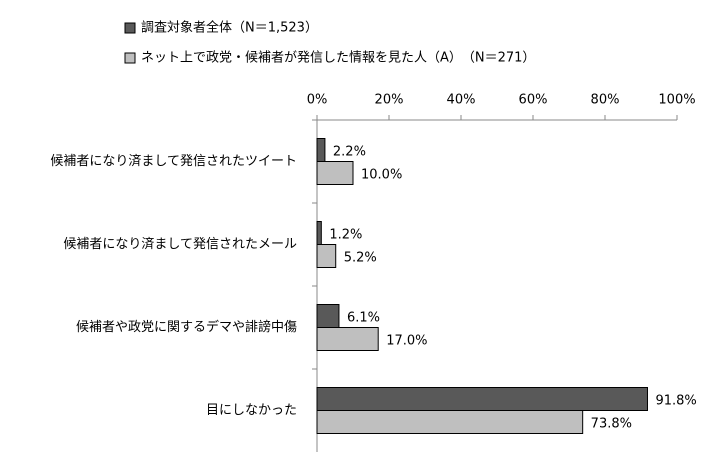 The height and width of the screenshot is (473, 720). Describe the element at coordinates (186, 327) in the screenshot. I see `y-tick-label: 候補者や政党に関するデマや誹謗中傷` at that location.